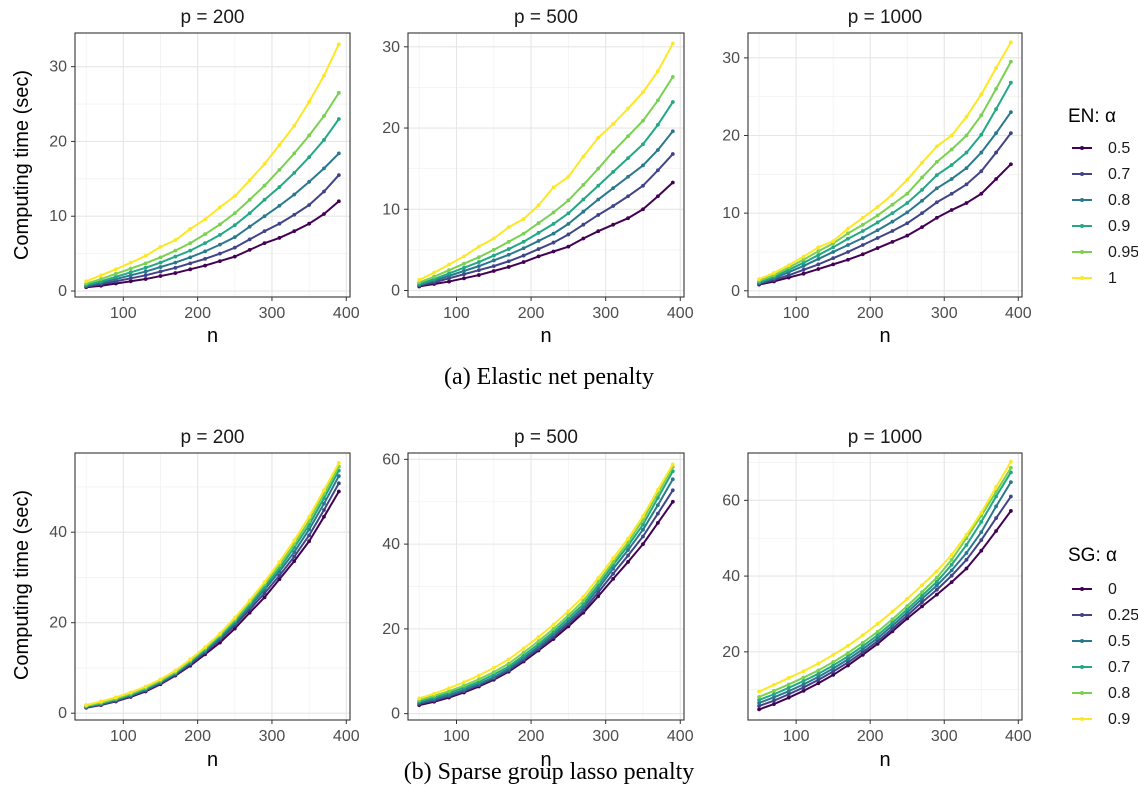 This screenshot has width=1138, height=791. I want to click on series-line-0.95, so click(546, 180).